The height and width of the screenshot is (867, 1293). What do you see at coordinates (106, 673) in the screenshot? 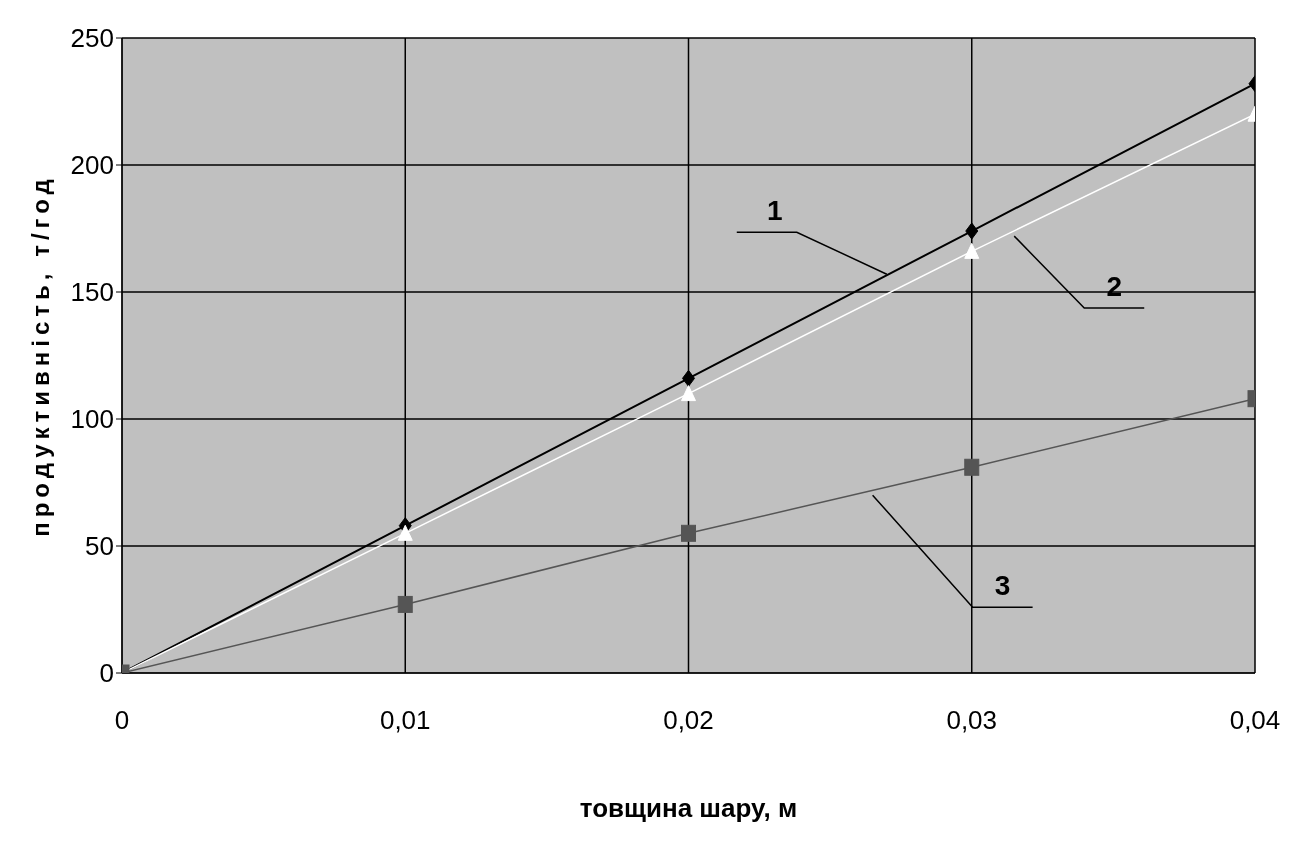
I see `y-tick-label: 0` at bounding box center [106, 673].